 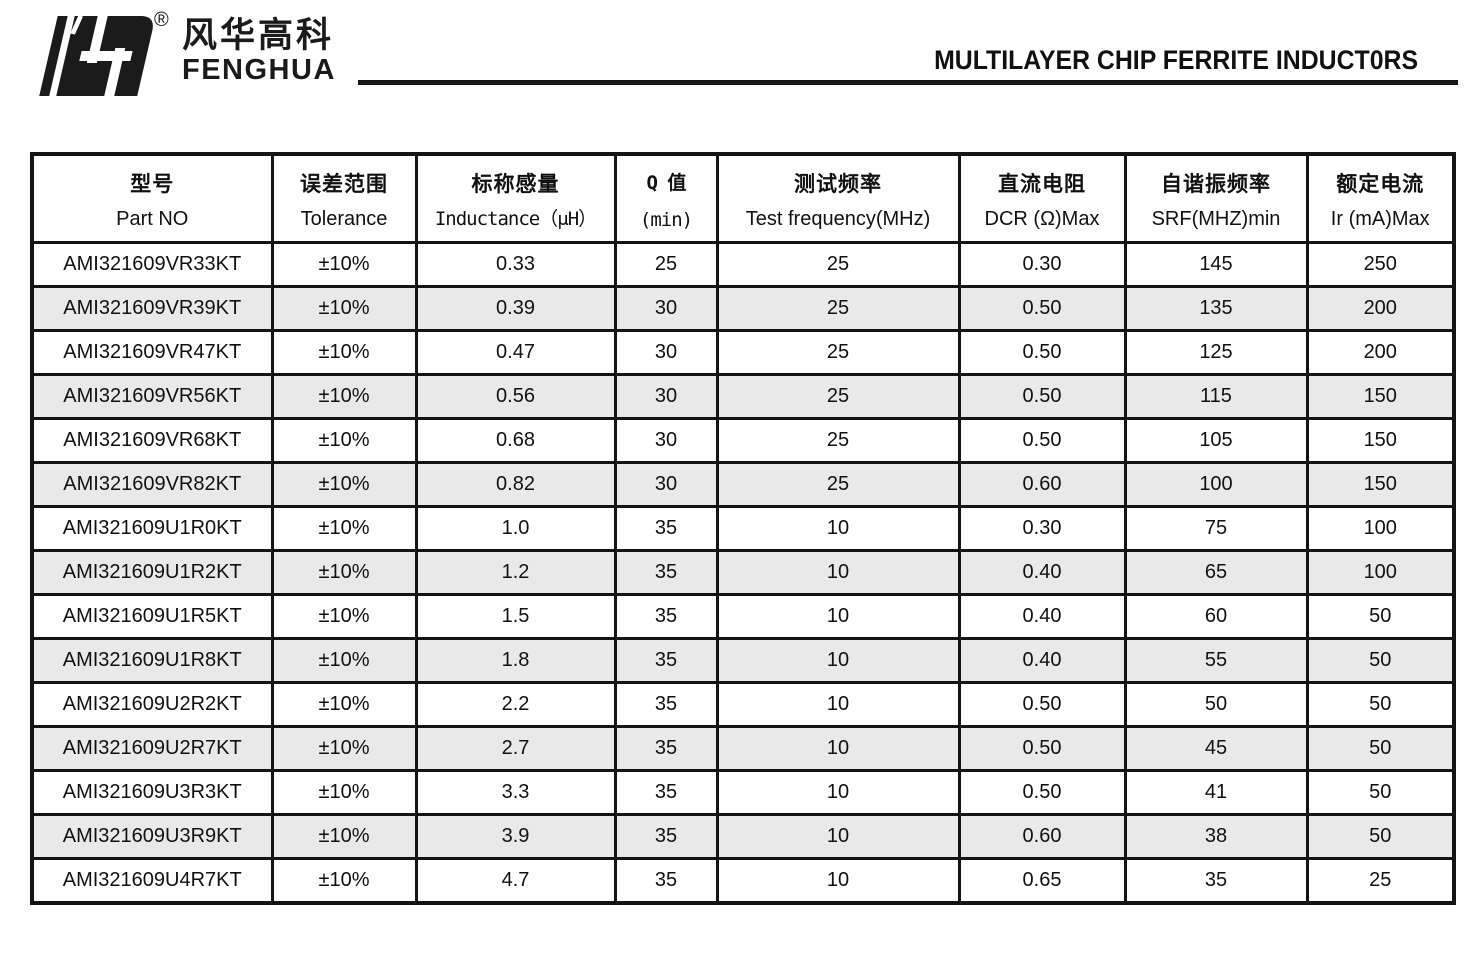 I want to click on srf-min-cell: 41, so click(x=1216, y=792).